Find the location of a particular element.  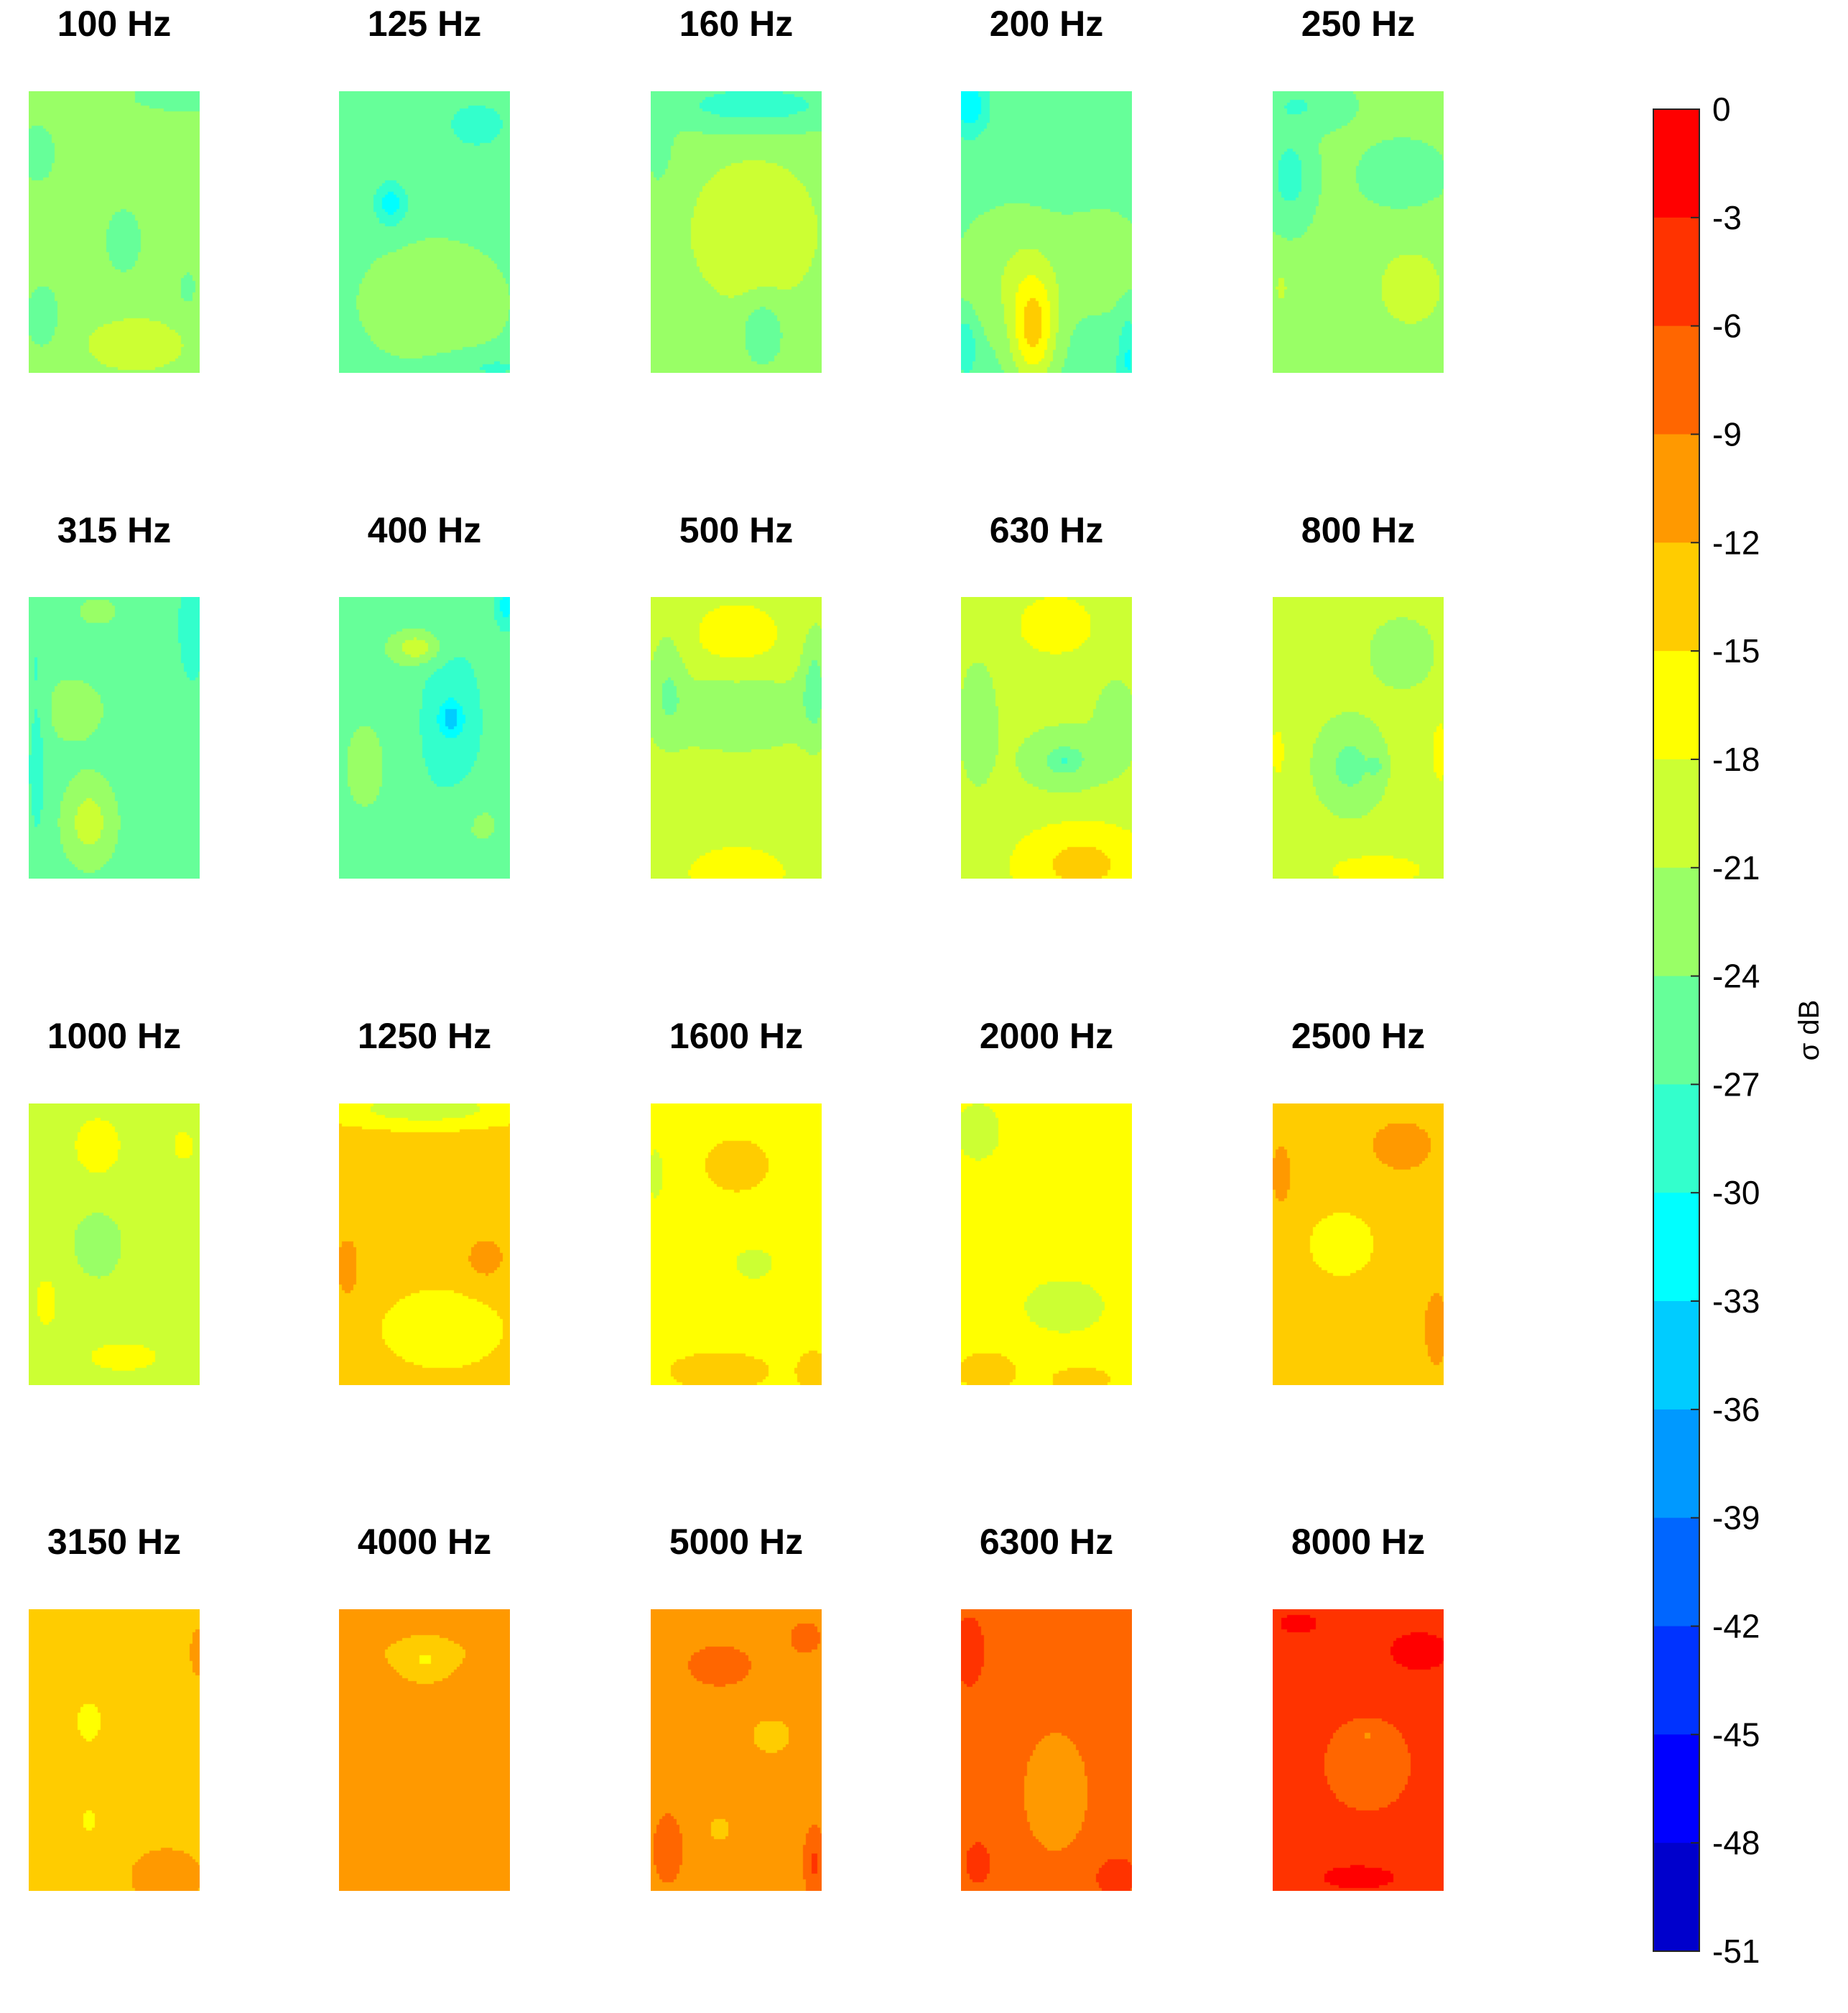

colorbar-label: σ dB is located at coordinates (1809, 1030).